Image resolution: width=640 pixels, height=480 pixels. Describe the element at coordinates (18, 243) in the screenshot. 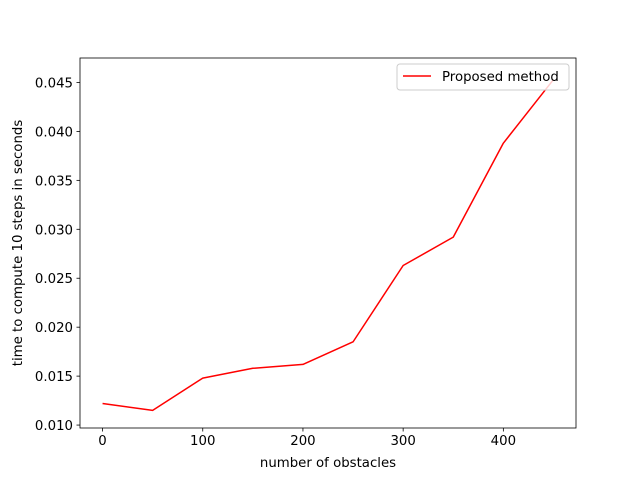

I see `y-axis-label: time to compute 10 steps in seconds` at that location.